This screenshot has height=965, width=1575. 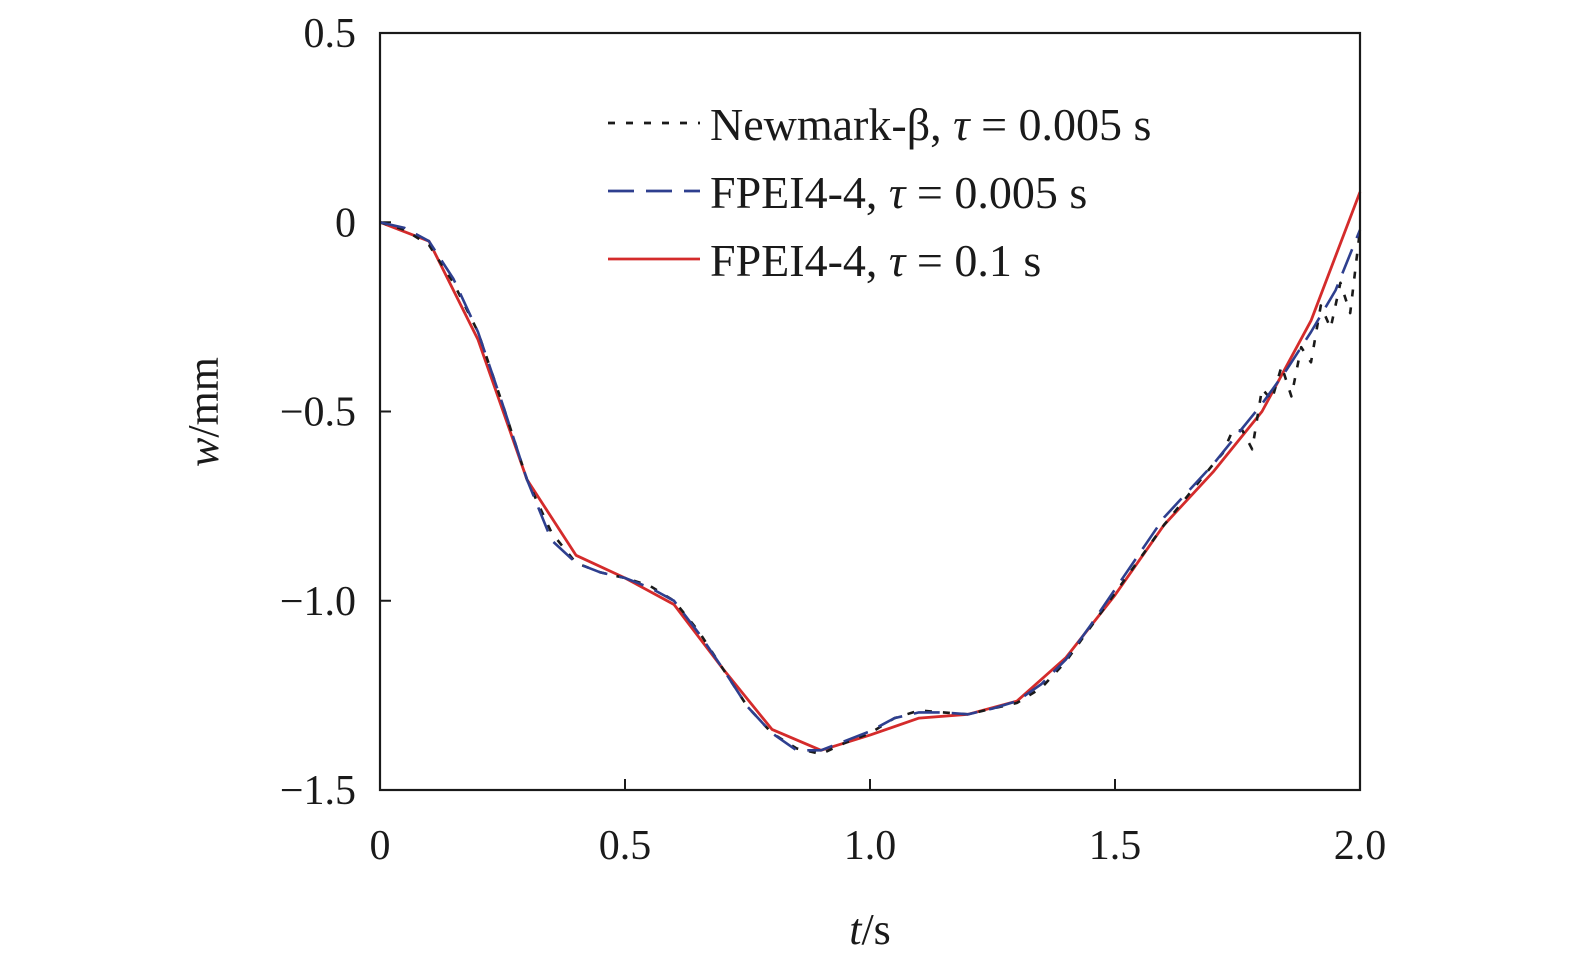 I want to click on x-tick-label: 2.0, so click(x=1360, y=846).